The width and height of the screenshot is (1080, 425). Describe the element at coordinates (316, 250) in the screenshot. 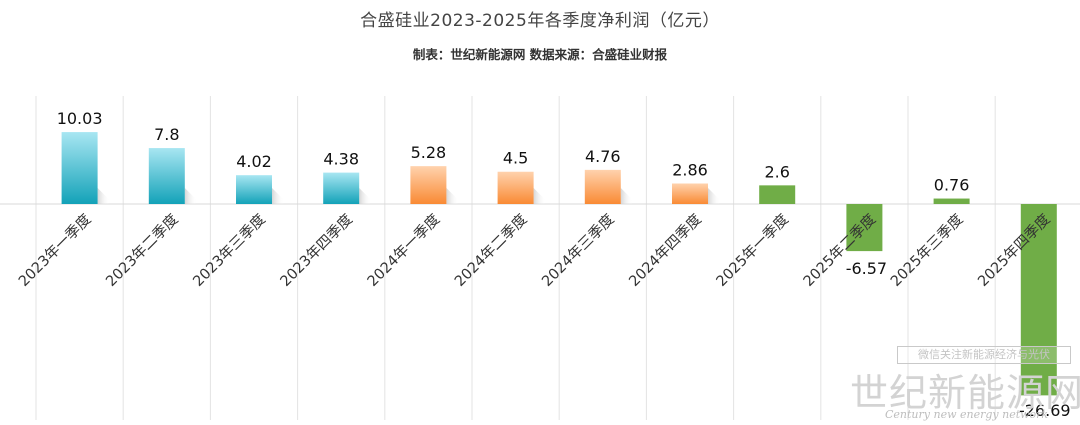

I see `category-label-4: 2023年四季度` at that location.